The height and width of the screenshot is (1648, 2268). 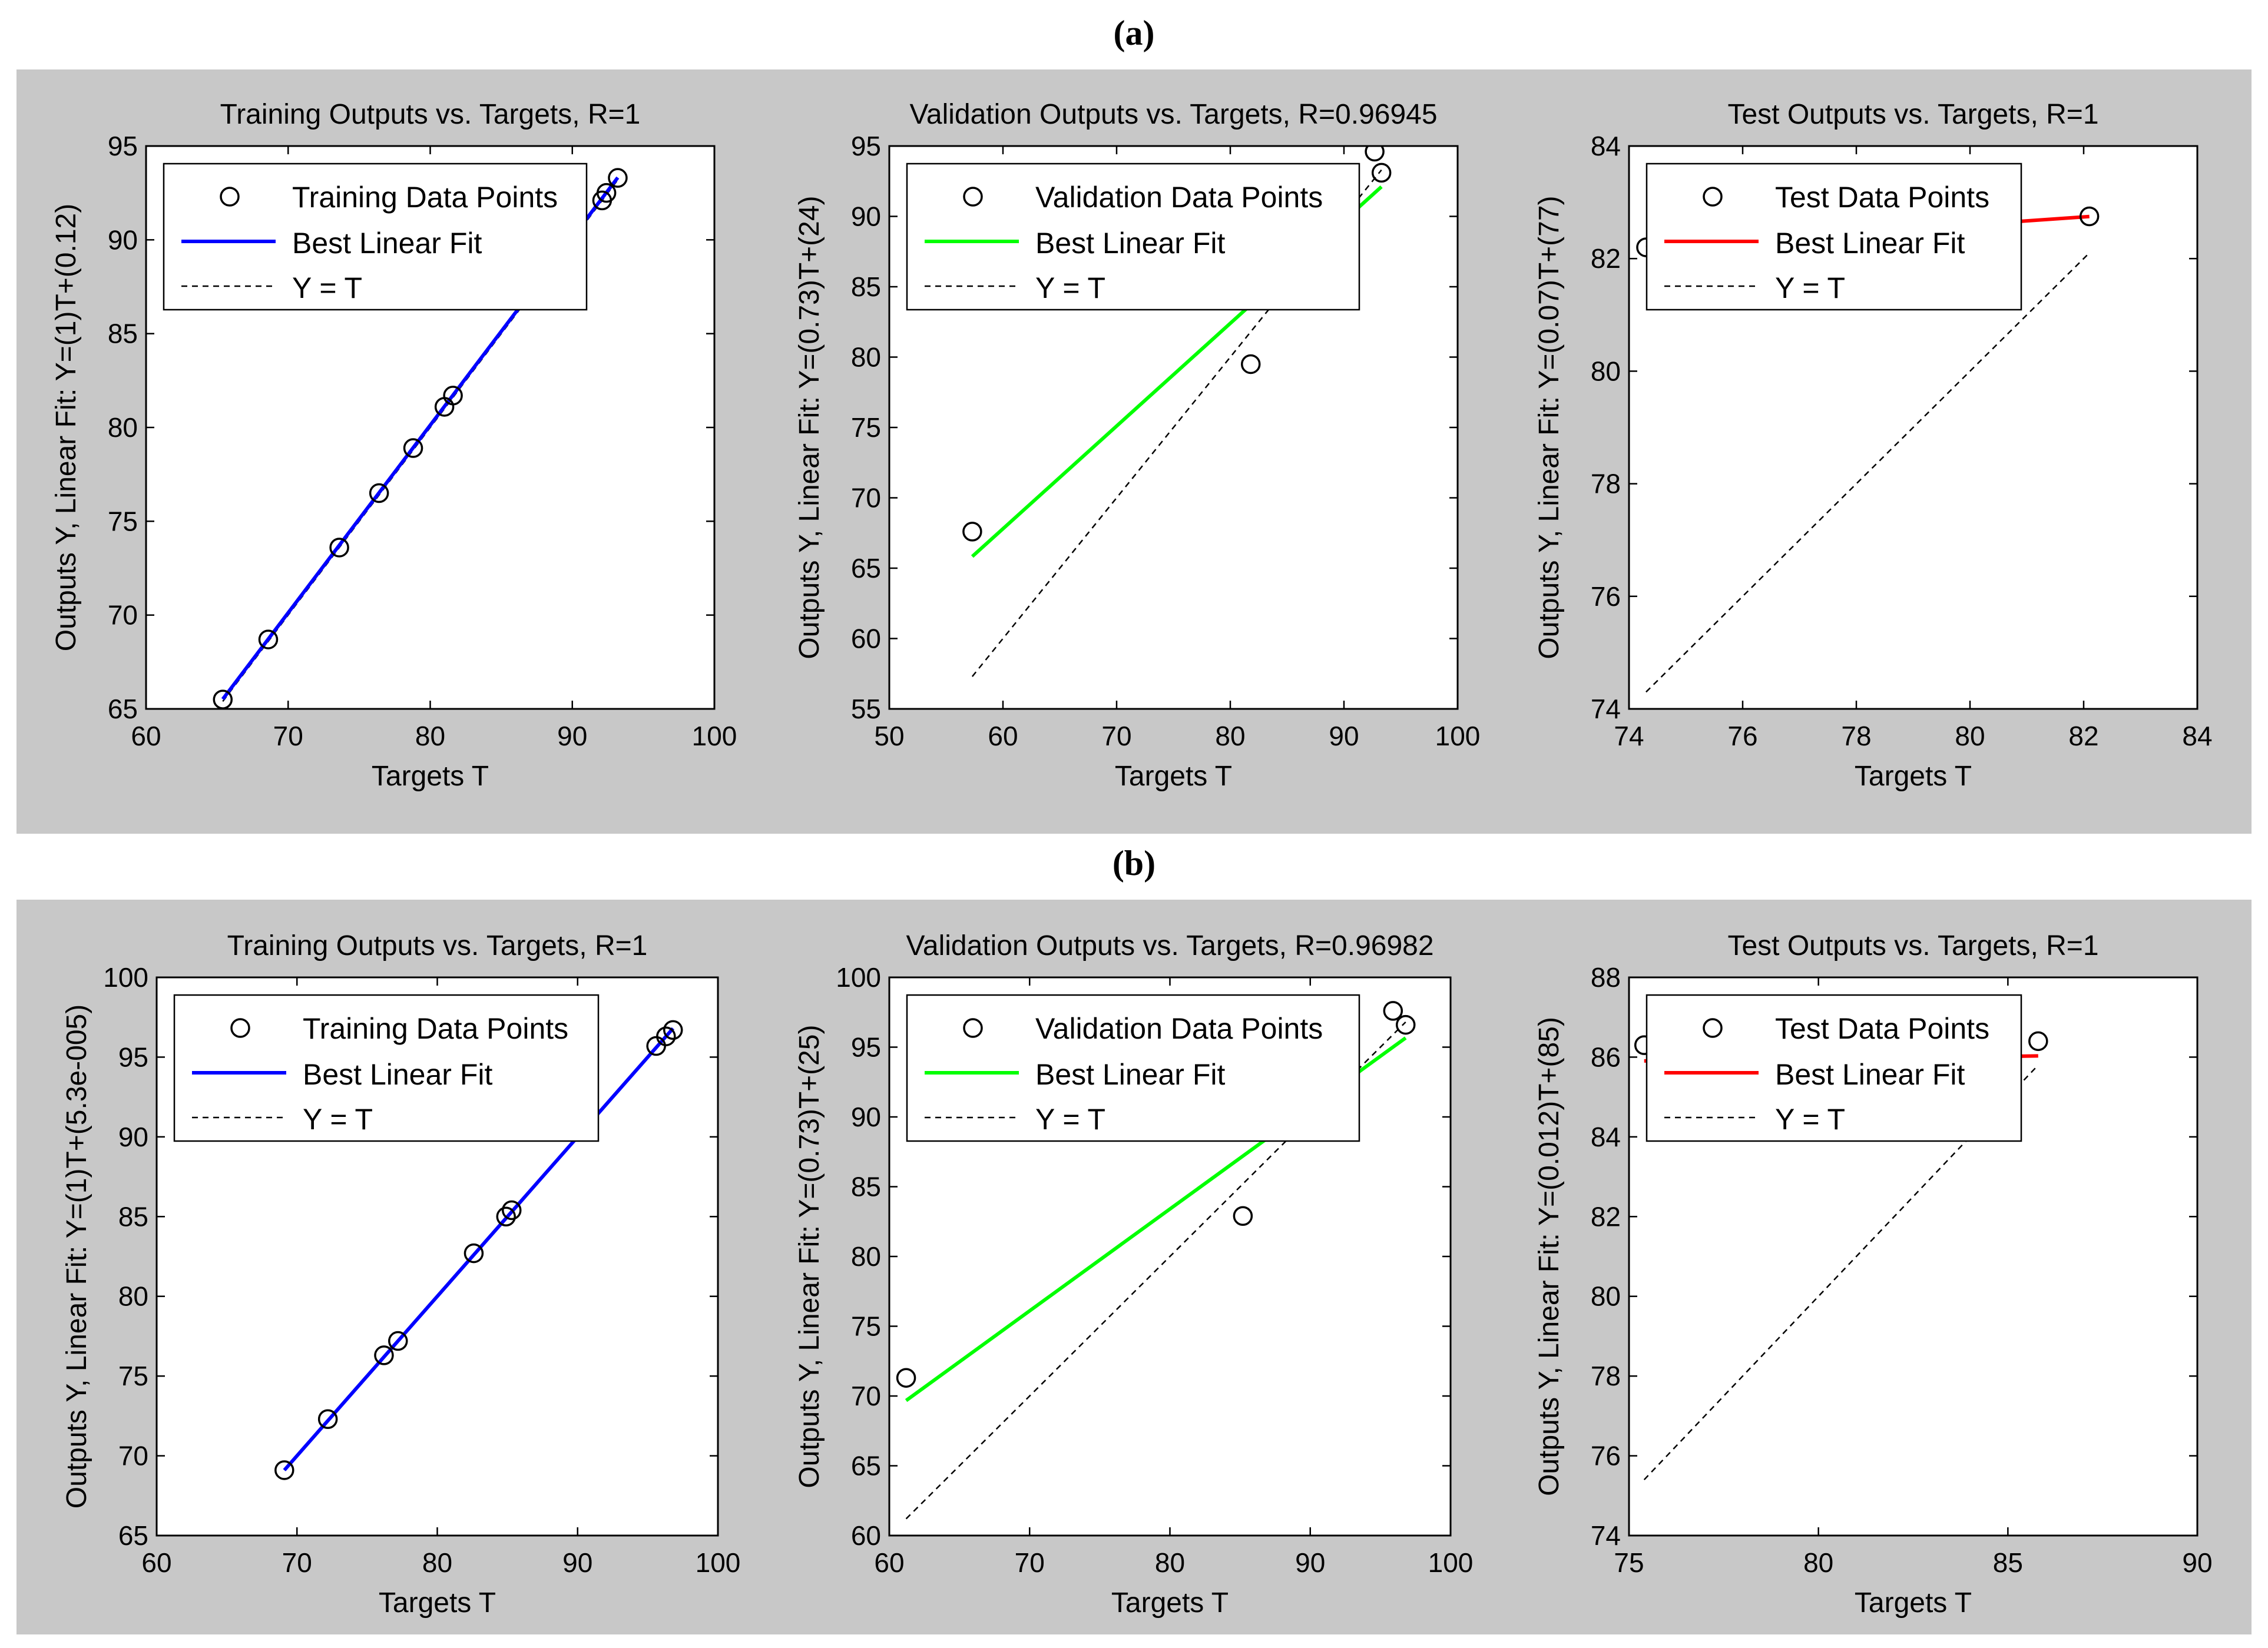 I want to click on legend-label: Training Data Points, so click(x=435, y=1028).